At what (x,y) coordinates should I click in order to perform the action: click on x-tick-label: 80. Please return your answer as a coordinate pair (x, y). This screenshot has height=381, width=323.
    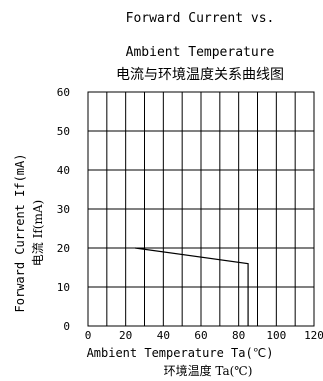
    Looking at the image, I should click on (238, 335).